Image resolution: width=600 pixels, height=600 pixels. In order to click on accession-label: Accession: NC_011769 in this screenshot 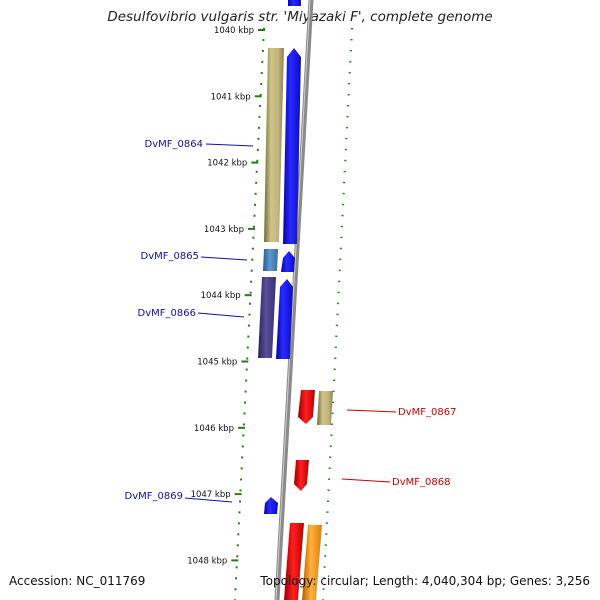, I will do `click(77, 581)`.